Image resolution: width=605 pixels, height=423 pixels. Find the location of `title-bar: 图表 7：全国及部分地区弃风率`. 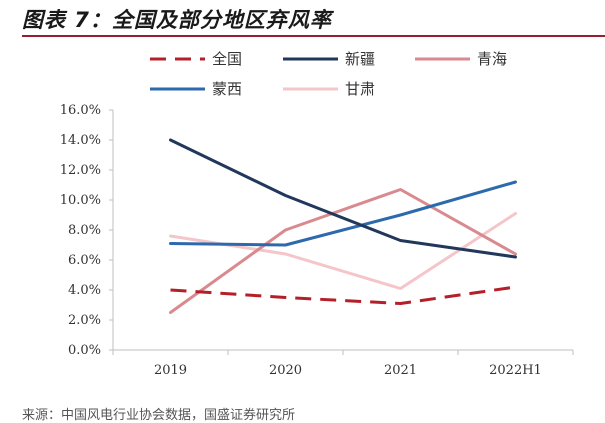

title-bar: 图表 7：全国及部分地区弃风率 is located at coordinates (302, 20).